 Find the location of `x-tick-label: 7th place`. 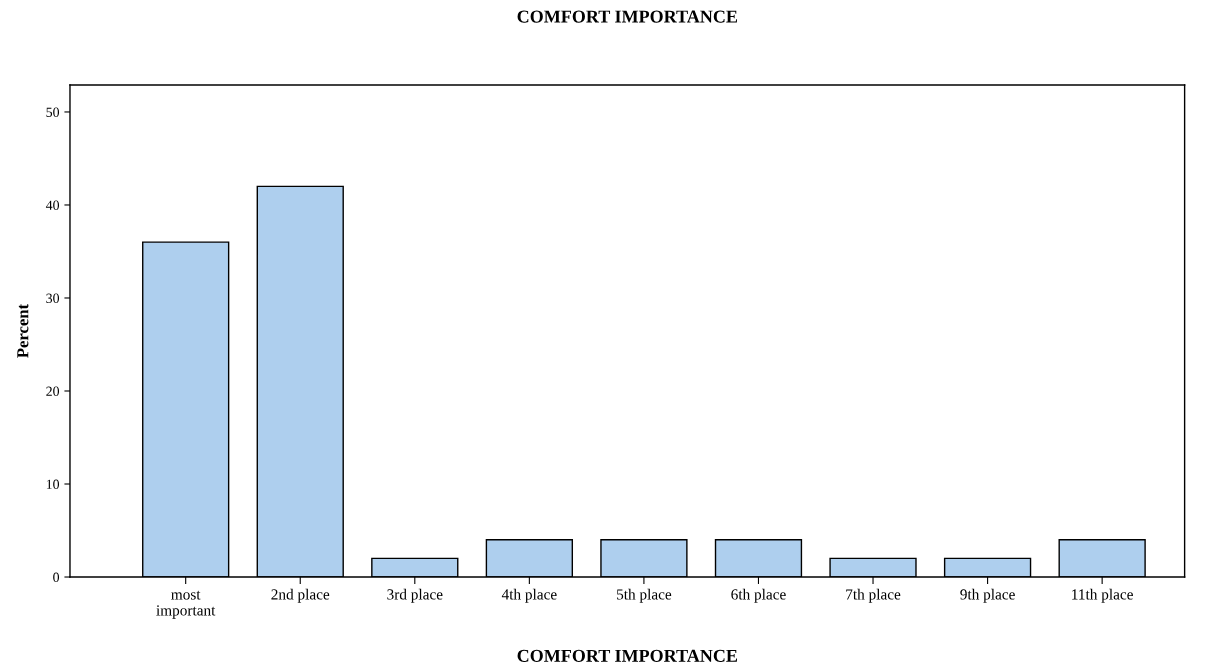

x-tick-label: 7th place is located at coordinates (873, 595).